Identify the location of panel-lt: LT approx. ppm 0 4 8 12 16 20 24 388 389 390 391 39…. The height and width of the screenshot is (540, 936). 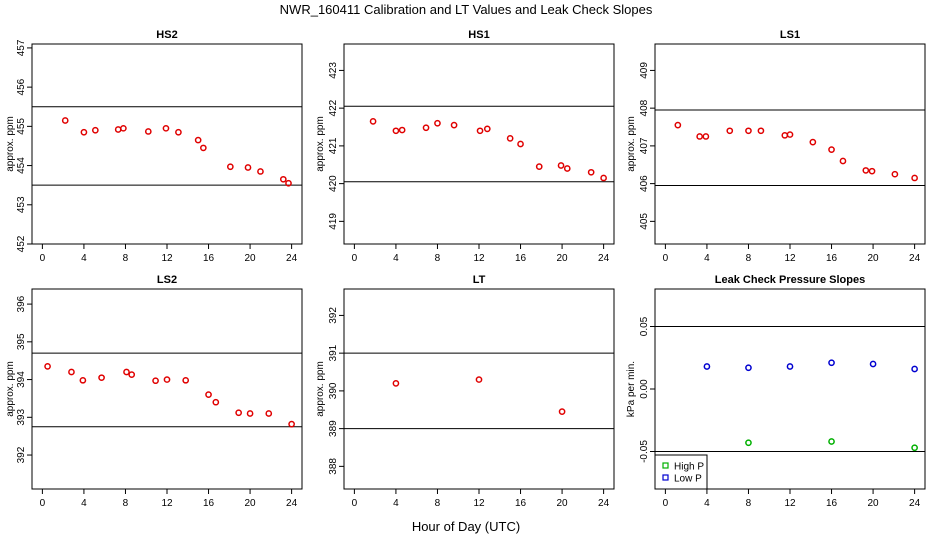
(465, 391).